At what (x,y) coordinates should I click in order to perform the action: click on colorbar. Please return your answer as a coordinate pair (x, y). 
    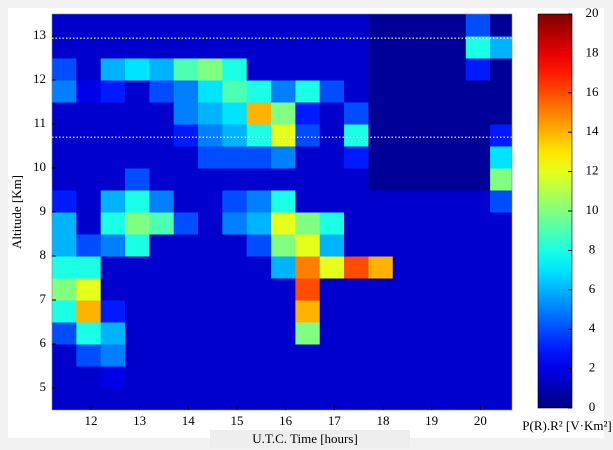
    Looking at the image, I should click on (555, 211).